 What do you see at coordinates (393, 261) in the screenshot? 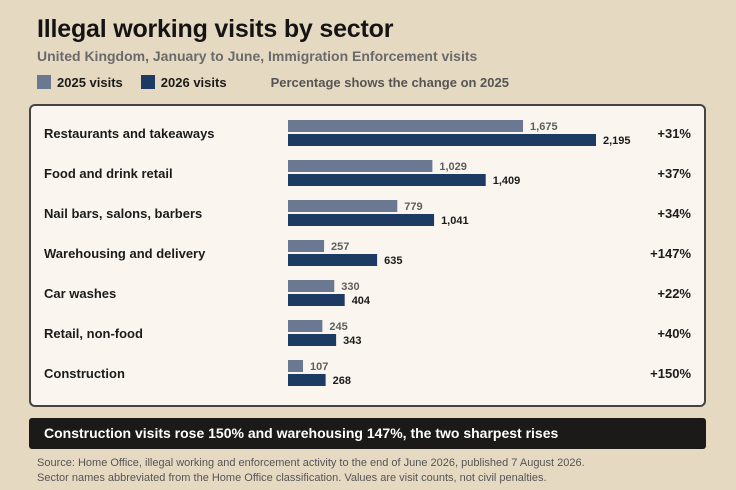
I see `value-label-2026: 635` at bounding box center [393, 261].